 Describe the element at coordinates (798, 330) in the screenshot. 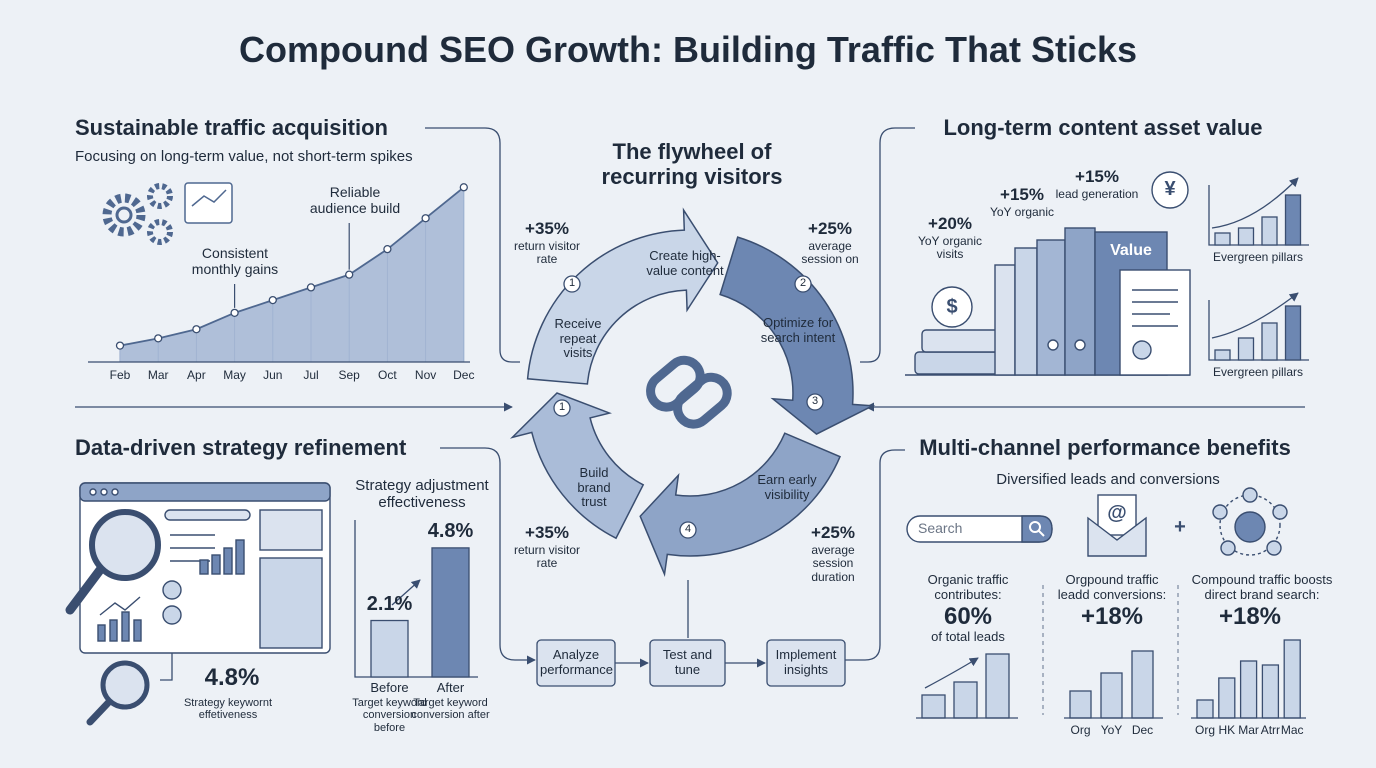

I see `flywheel-step: Optimize for search intent` at that location.